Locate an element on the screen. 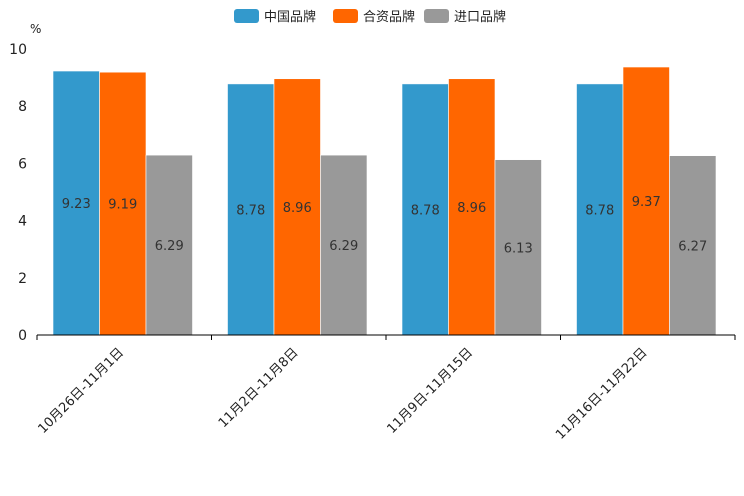 The height and width of the screenshot is (496, 744). legend-label-3: 进口品牌 is located at coordinates (480, 17).